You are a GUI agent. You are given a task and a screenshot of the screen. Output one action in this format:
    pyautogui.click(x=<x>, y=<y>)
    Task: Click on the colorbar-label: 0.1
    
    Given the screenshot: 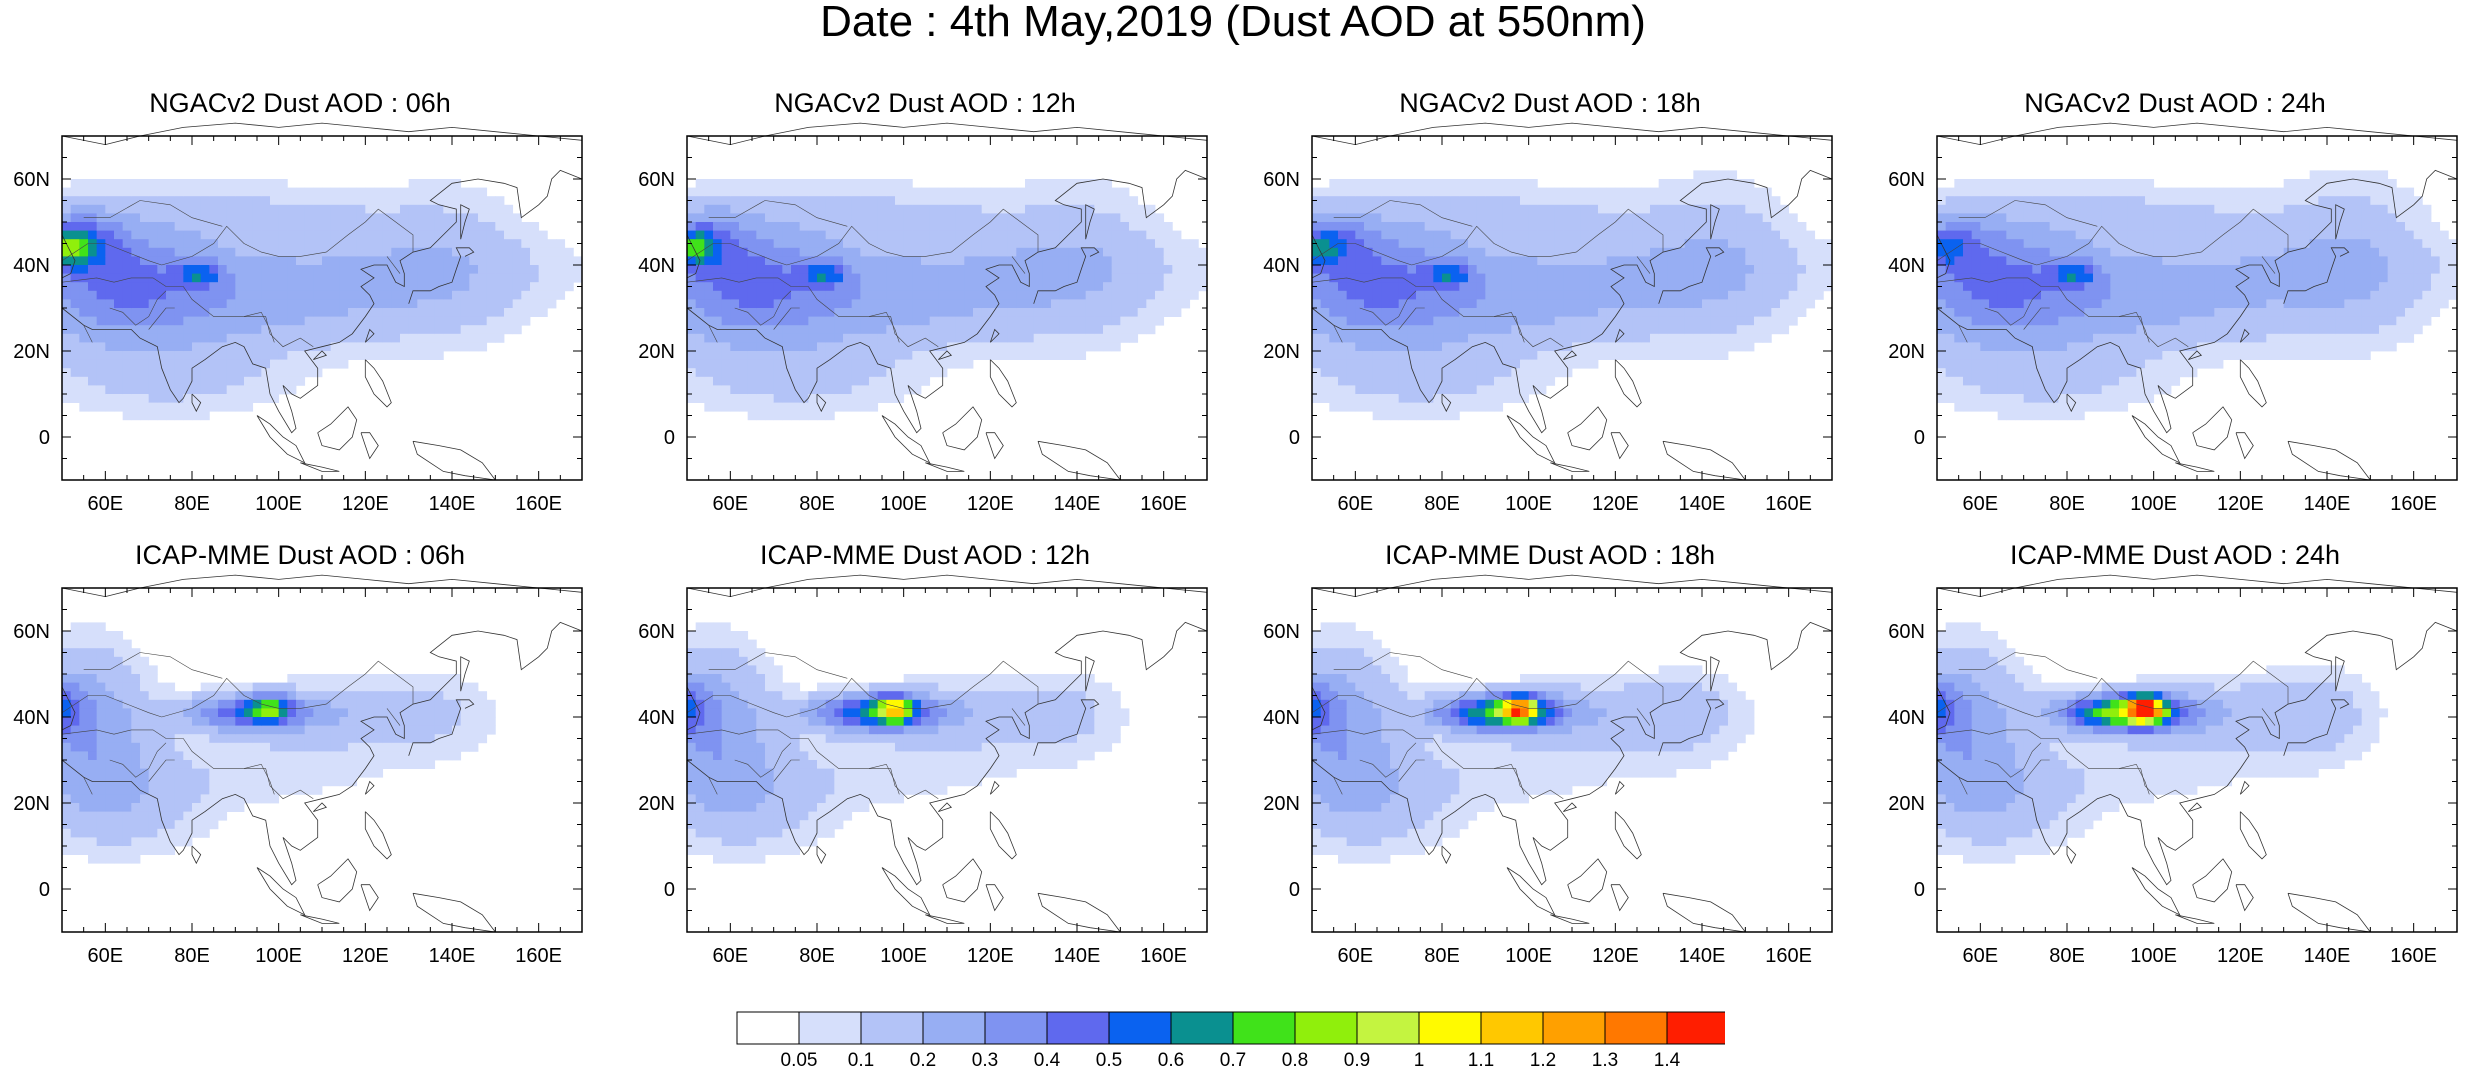 What is the action you would take?
    pyautogui.click(x=861, y=1060)
    